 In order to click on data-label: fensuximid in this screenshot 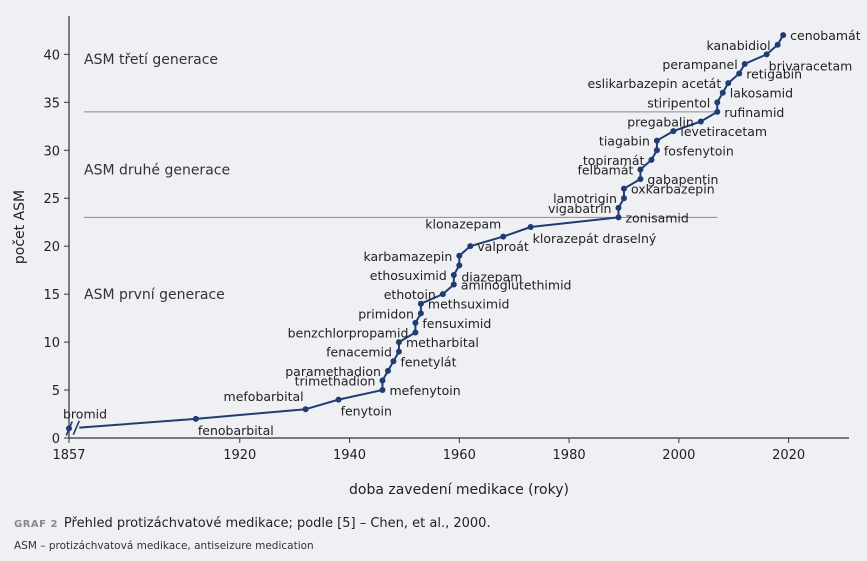, I will do `click(456, 323)`.